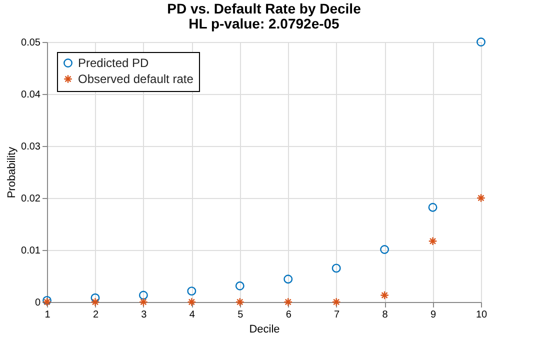 This screenshot has height=337, width=560. I want to click on chart-subtitle: HL p-value: 2.0792e-05, so click(264, 24).